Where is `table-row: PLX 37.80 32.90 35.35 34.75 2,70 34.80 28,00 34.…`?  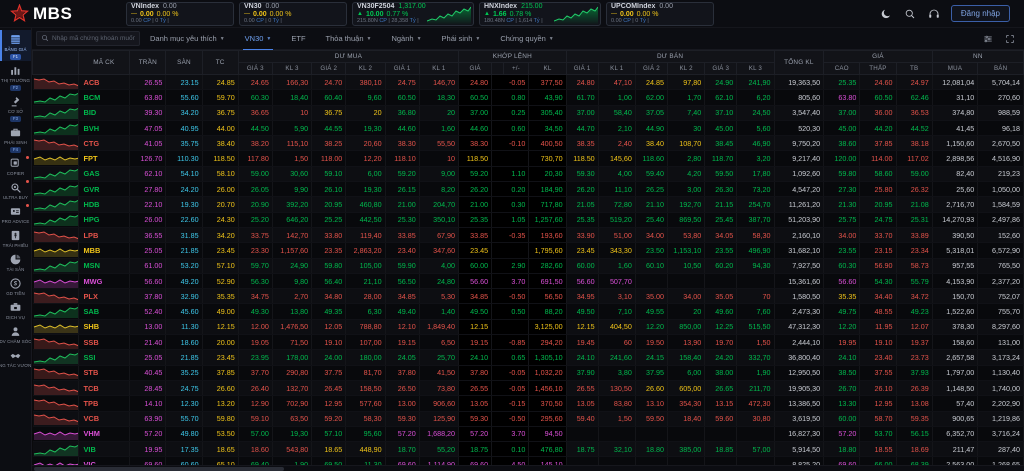
table-row: PLX 37.80 32.90 35.35 34.75 2,70 34.80 28,00 34.… is located at coordinates (528, 296).